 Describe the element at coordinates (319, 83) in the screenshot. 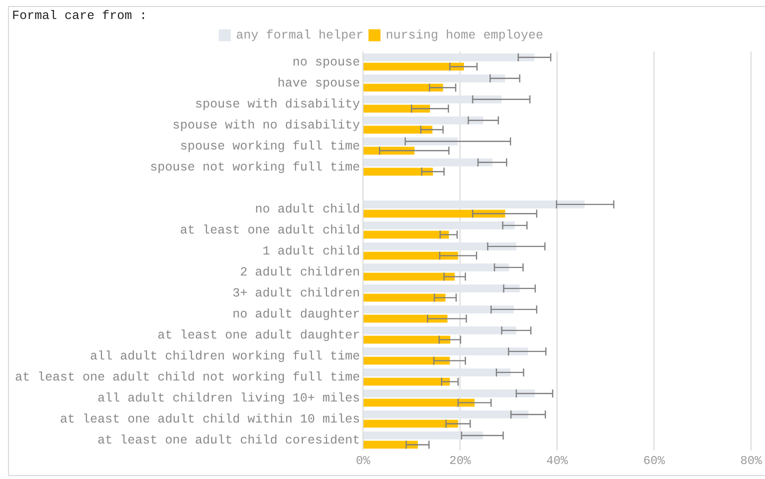

I see `y-tick-label: have spouse` at that location.